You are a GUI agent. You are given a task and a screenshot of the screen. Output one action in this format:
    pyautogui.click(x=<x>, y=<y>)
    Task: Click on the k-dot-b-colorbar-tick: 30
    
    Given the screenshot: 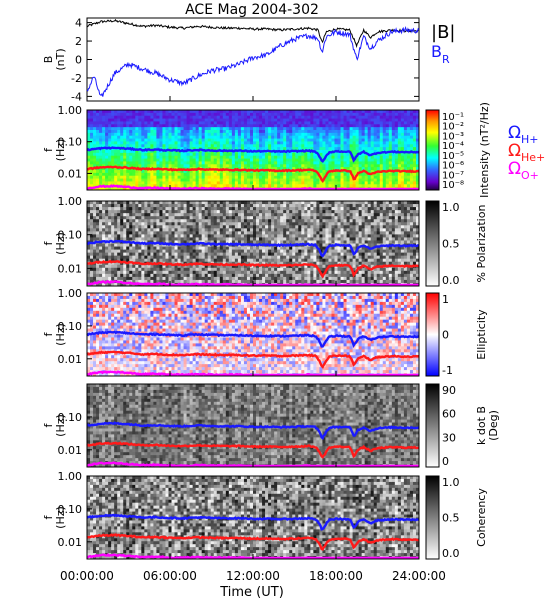 What is the action you would take?
    pyautogui.click(x=449, y=437)
    